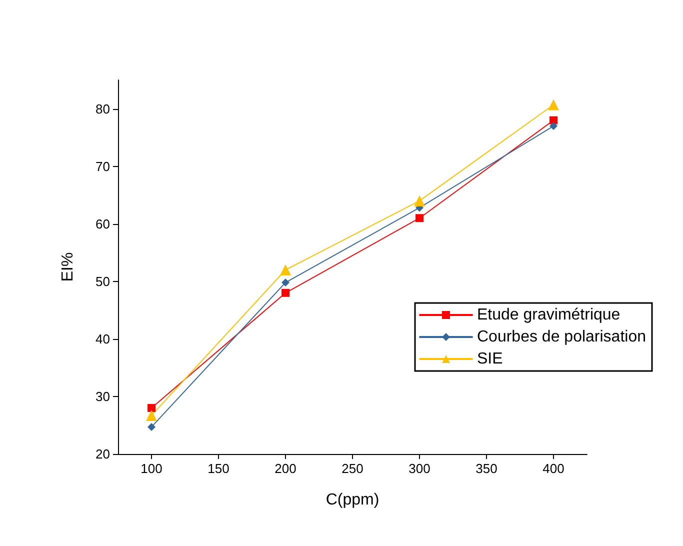  I want to click on legend-label: Etude gravimétrique, so click(548, 315).